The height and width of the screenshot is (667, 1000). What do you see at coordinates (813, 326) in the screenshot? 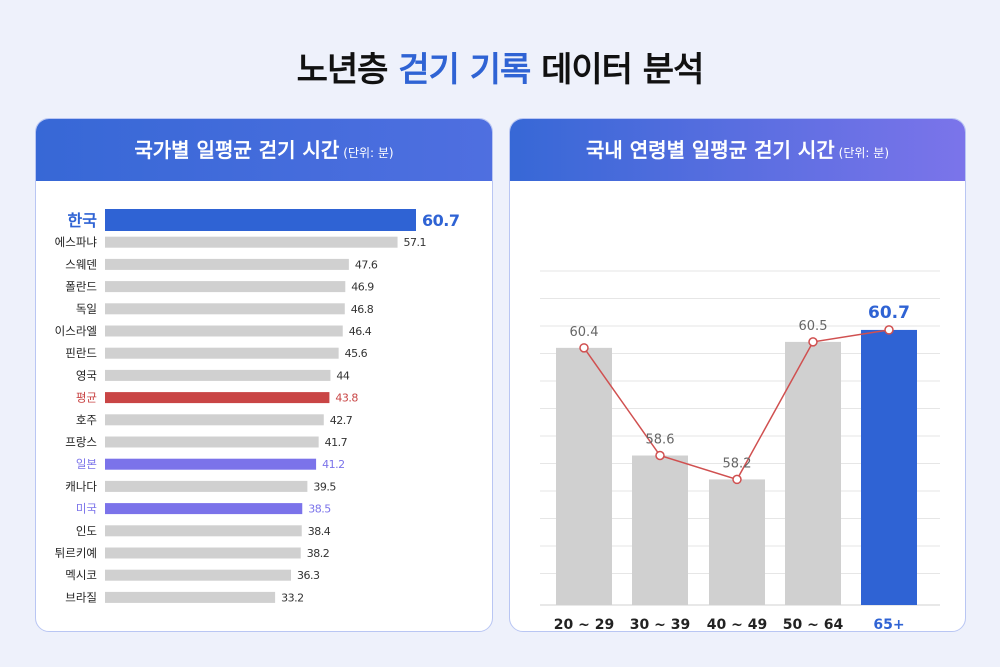
I see `value-label: 60.5` at bounding box center [813, 326].